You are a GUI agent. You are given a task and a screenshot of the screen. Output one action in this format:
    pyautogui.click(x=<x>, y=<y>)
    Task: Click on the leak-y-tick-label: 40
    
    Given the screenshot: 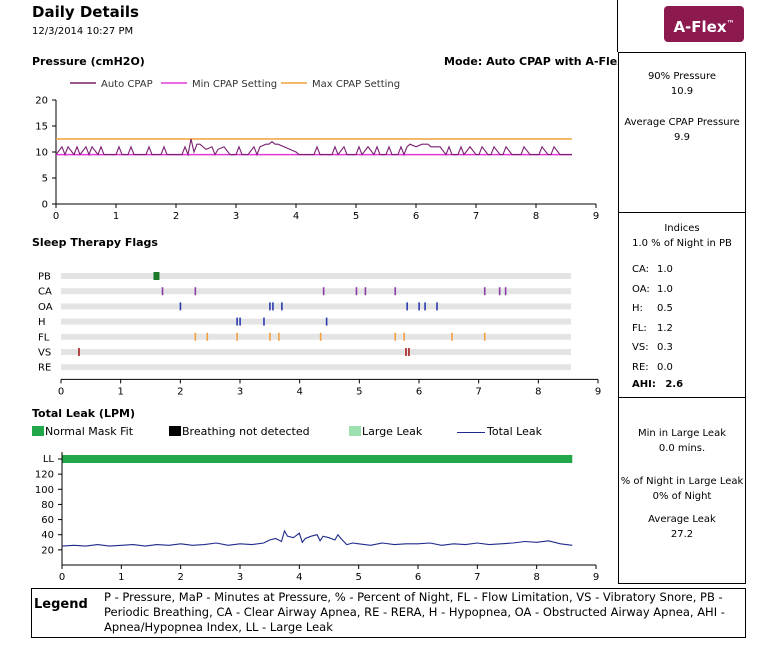 What is the action you would take?
    pyautogui.click(x=47, y=535)
    